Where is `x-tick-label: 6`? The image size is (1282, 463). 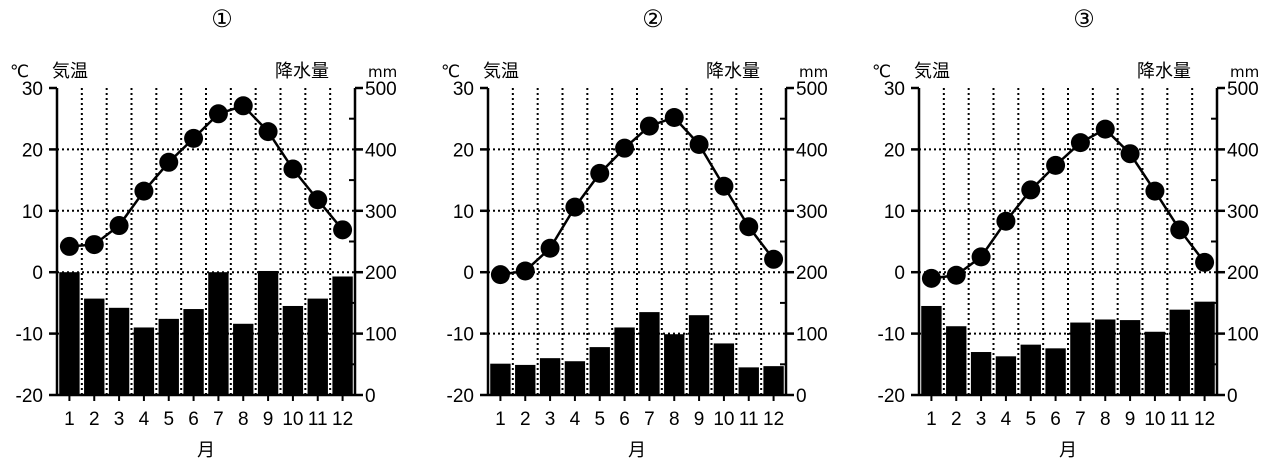 x-tick-label: 6 is located at coordinates (1055, 419).